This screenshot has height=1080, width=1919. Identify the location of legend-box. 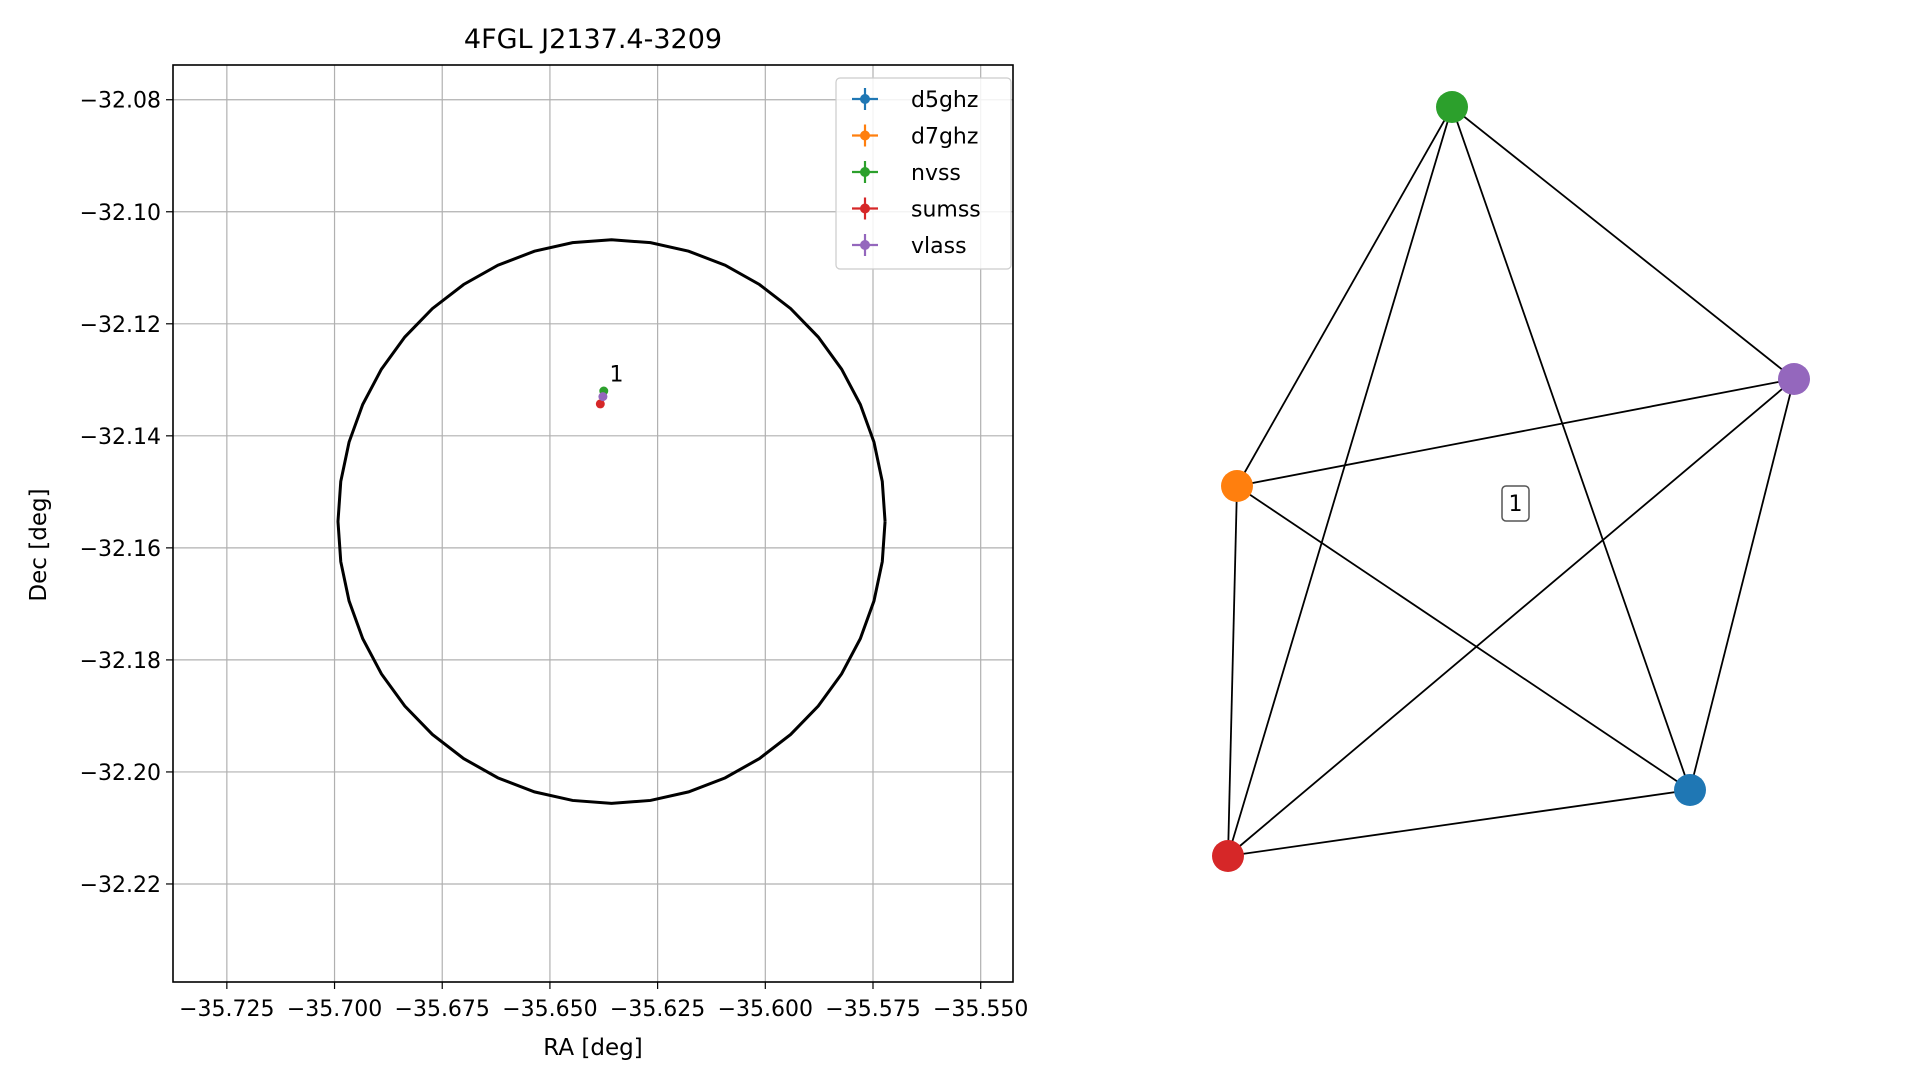
(923, 173).